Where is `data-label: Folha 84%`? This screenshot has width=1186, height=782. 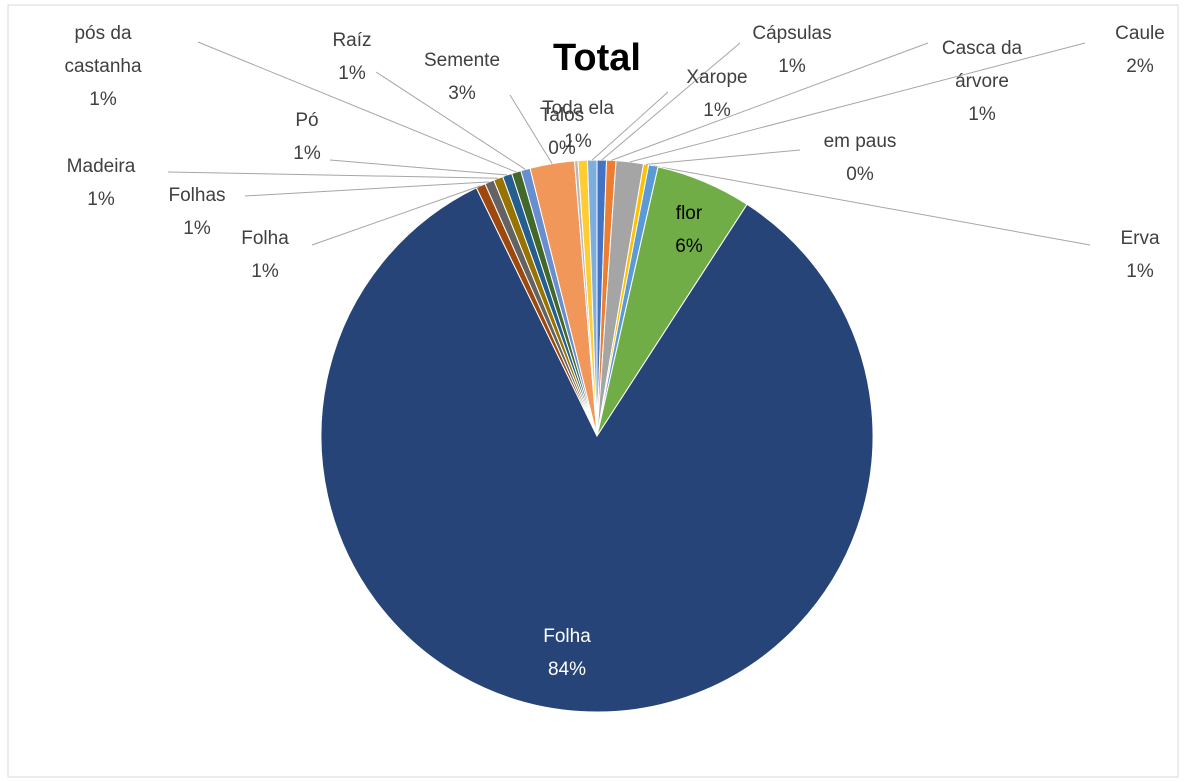
data-label: Folha 84% is located at coordinates (567, 653).